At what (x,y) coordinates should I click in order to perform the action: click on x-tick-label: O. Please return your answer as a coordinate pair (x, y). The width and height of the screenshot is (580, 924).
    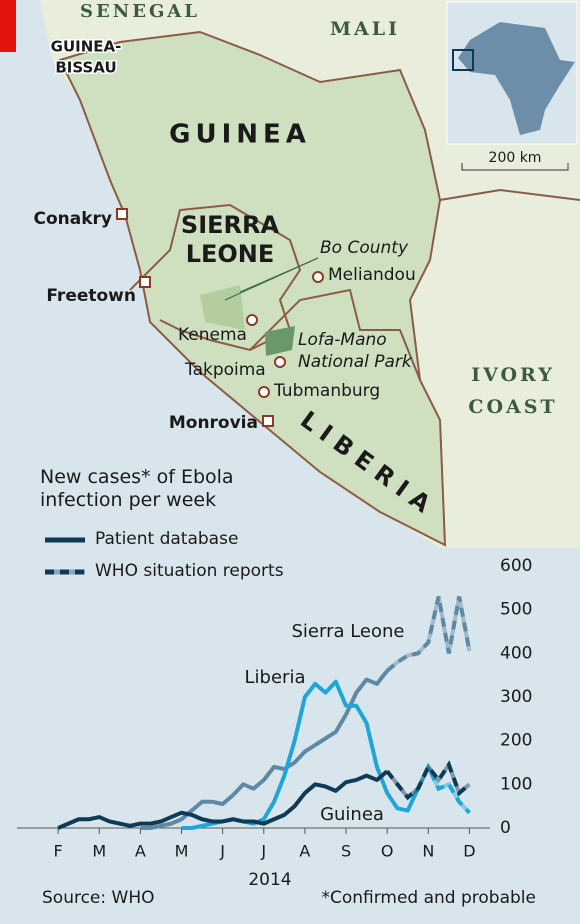
    Looking at the image, I should click on (387, 851).